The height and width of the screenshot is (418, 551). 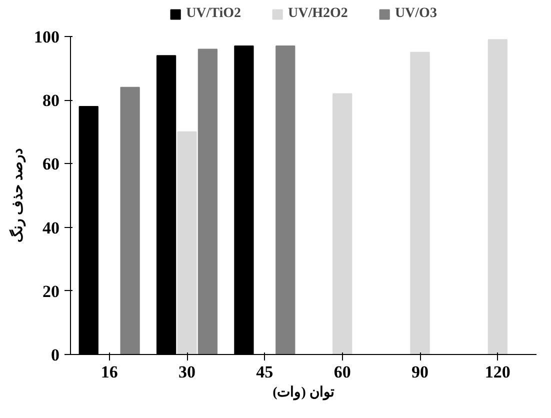 I want to click on y-tick-label: 80, so click(x=51, y=100).